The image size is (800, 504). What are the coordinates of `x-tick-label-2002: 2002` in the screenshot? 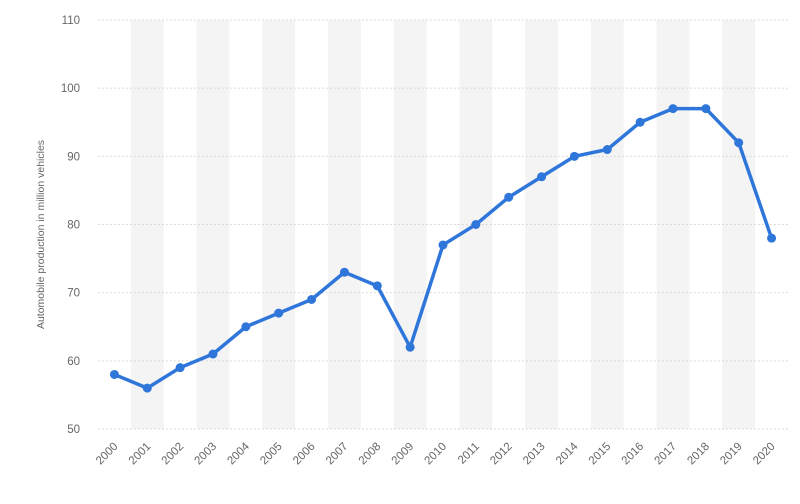 It's located at (173, 454).